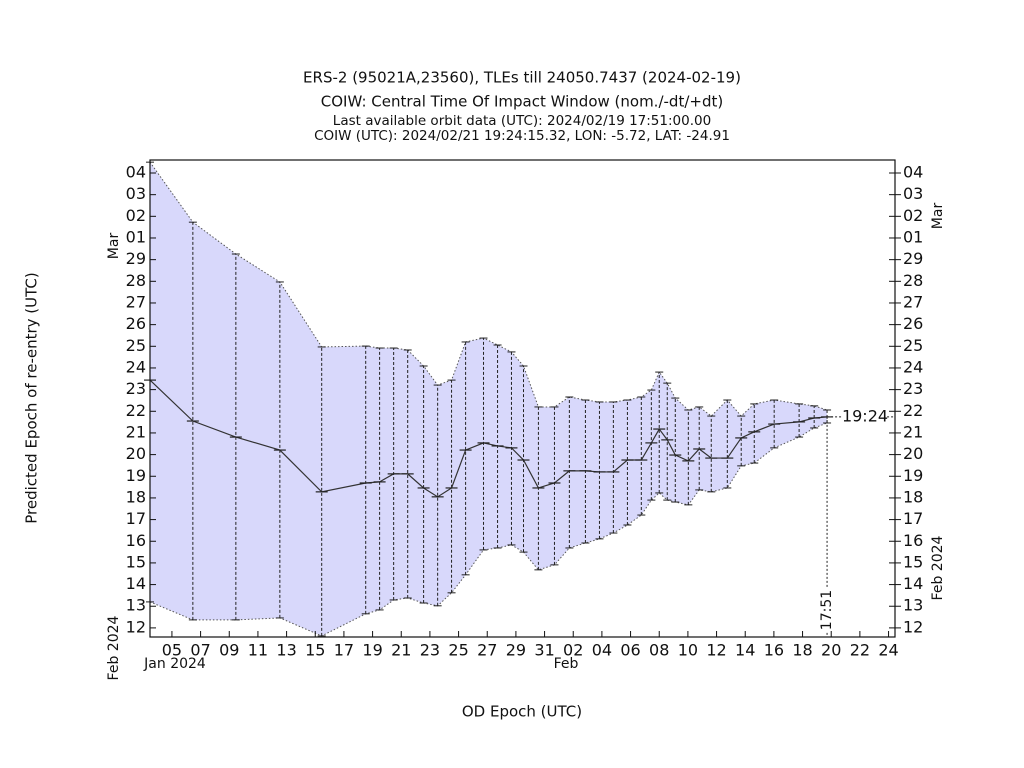 The width and height of the screenshot is (1024, 768). What do you see at coordinates (136, 280) in the screenshot?
I see `y-tick-label: 28` at bounding box center [136, 280].